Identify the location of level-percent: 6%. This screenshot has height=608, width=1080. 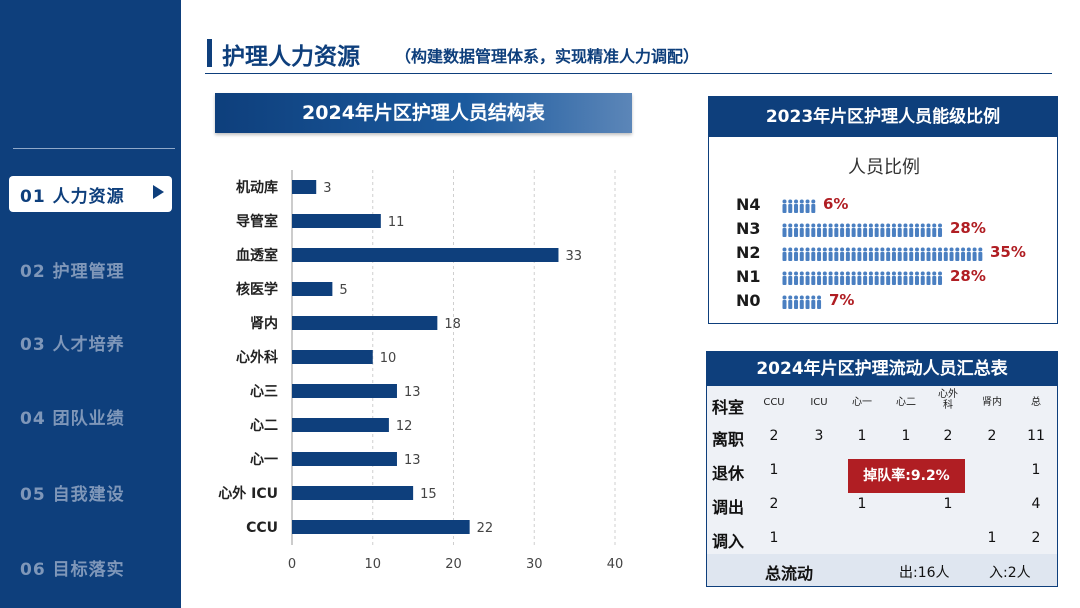
(836, 204).